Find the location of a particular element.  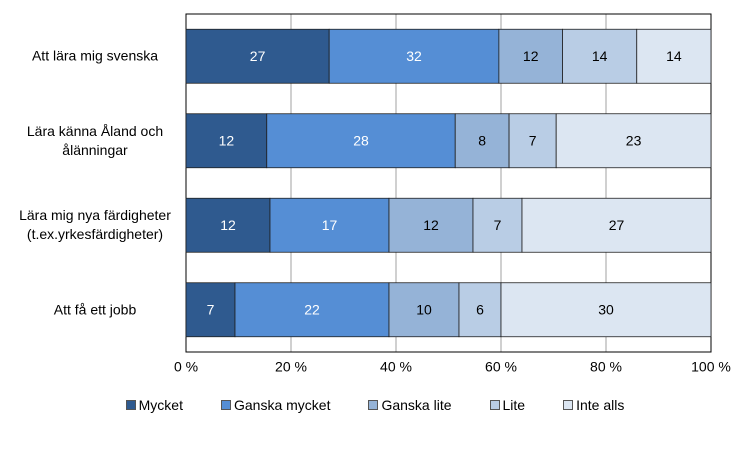

data-label: 32 is located at coordinates (414, 56).